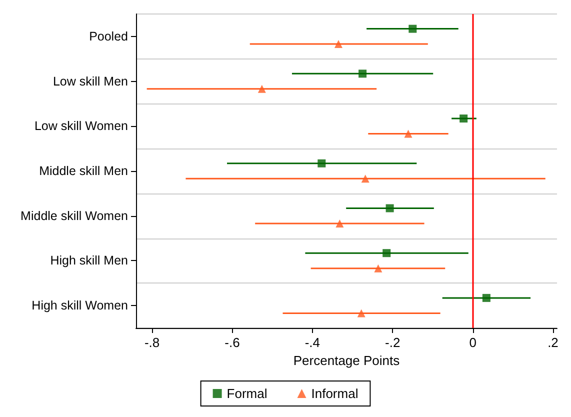  Describe the element at coordinates (152, 342) in the screenshot. I see `x-tick-label: -.8` at that location.